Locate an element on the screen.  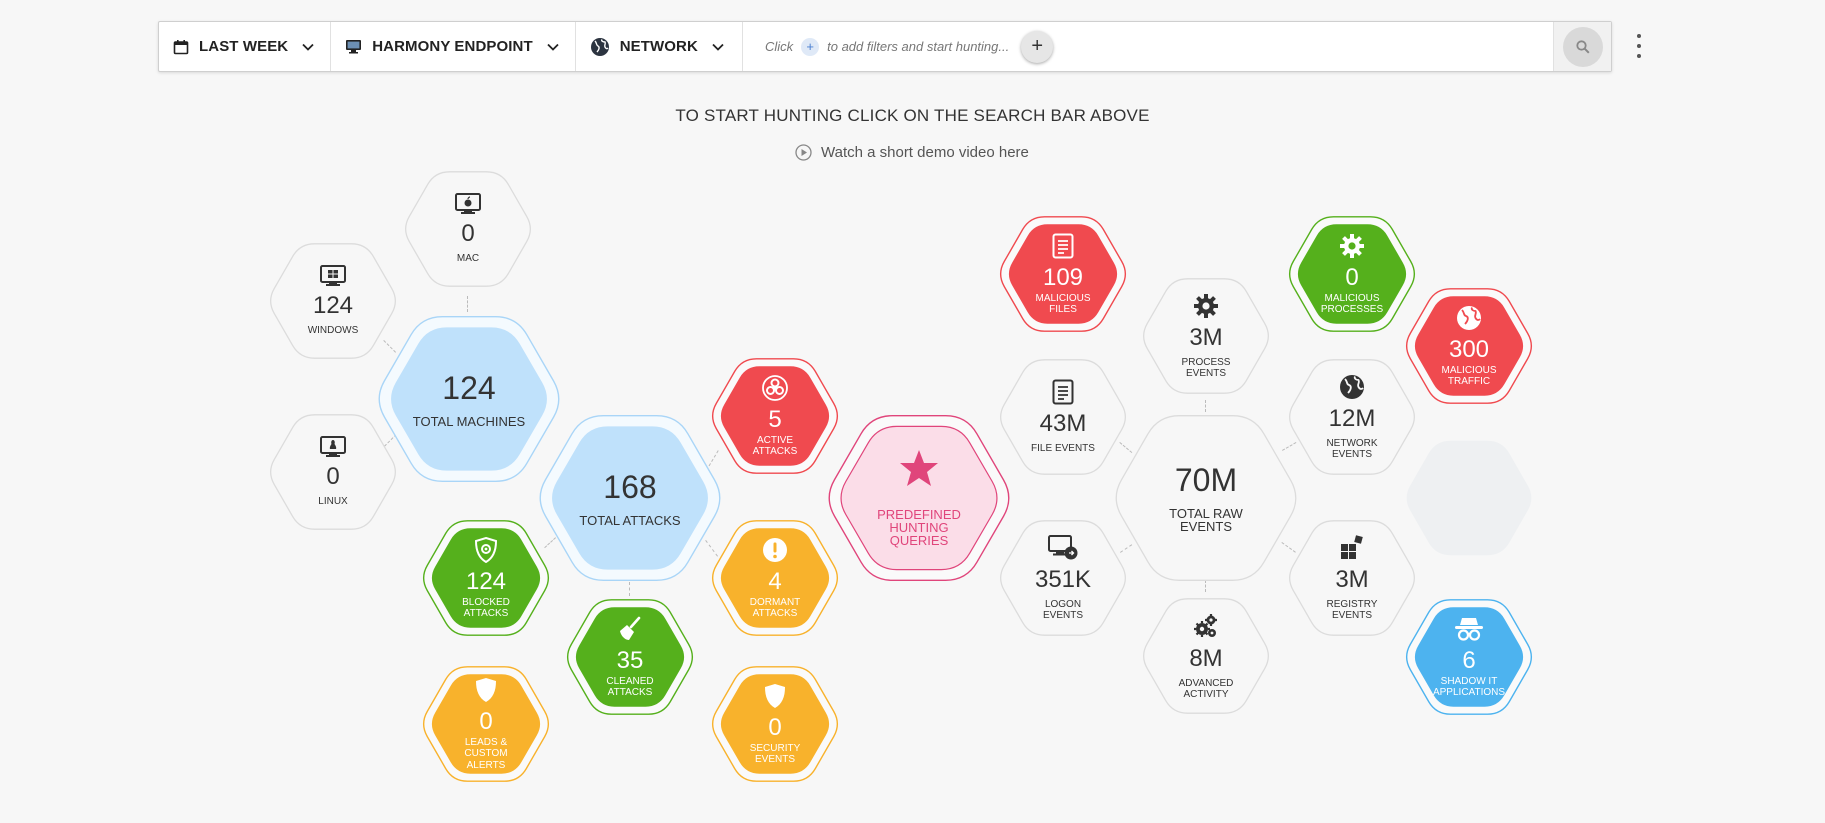
hex-total-attacks: 168 TOTAL ATTACKS is located at coordinates (630, 498).